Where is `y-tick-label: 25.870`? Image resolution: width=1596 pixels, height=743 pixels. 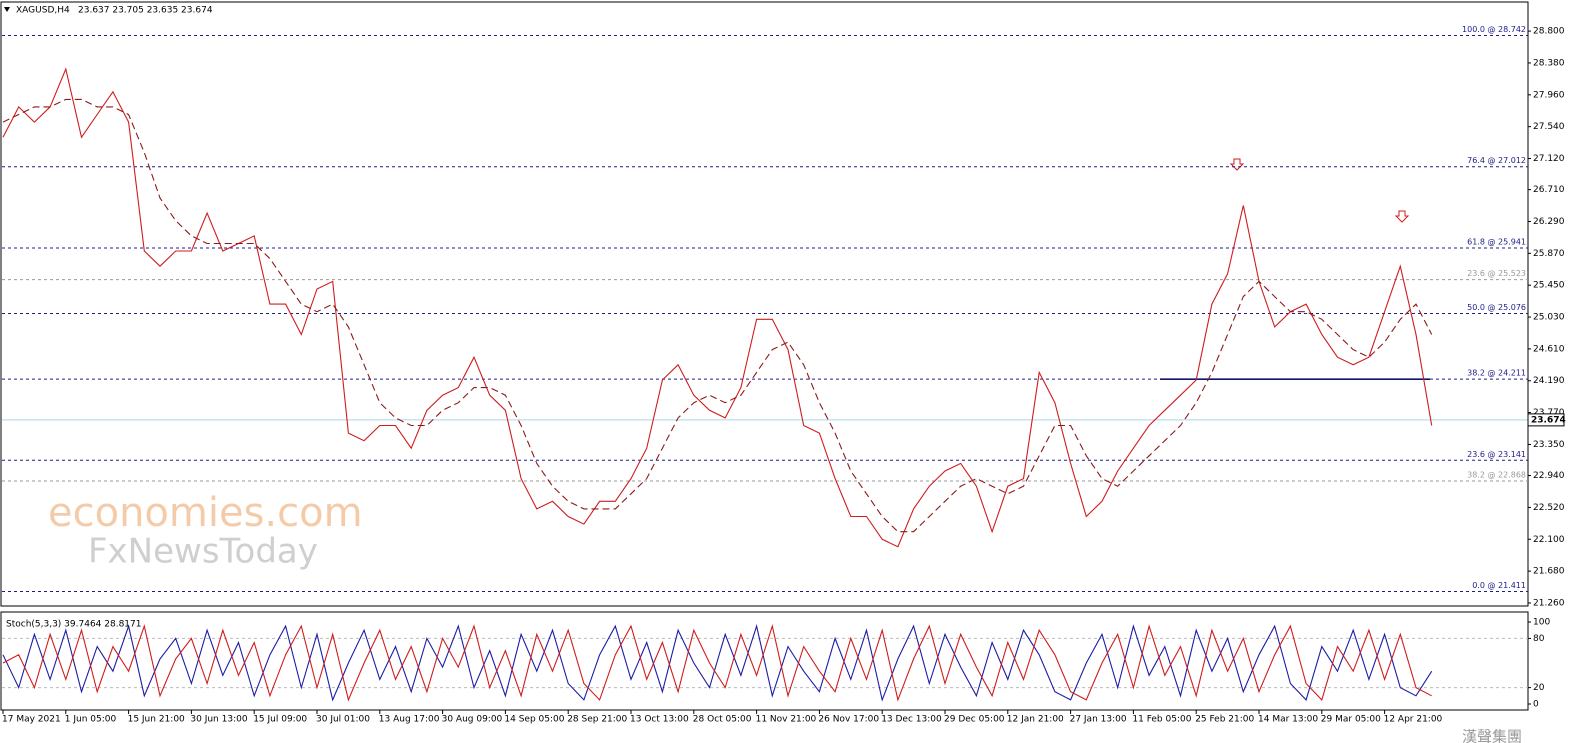 y-tick-label: 25.870 is located at coordinates (1549, 254).